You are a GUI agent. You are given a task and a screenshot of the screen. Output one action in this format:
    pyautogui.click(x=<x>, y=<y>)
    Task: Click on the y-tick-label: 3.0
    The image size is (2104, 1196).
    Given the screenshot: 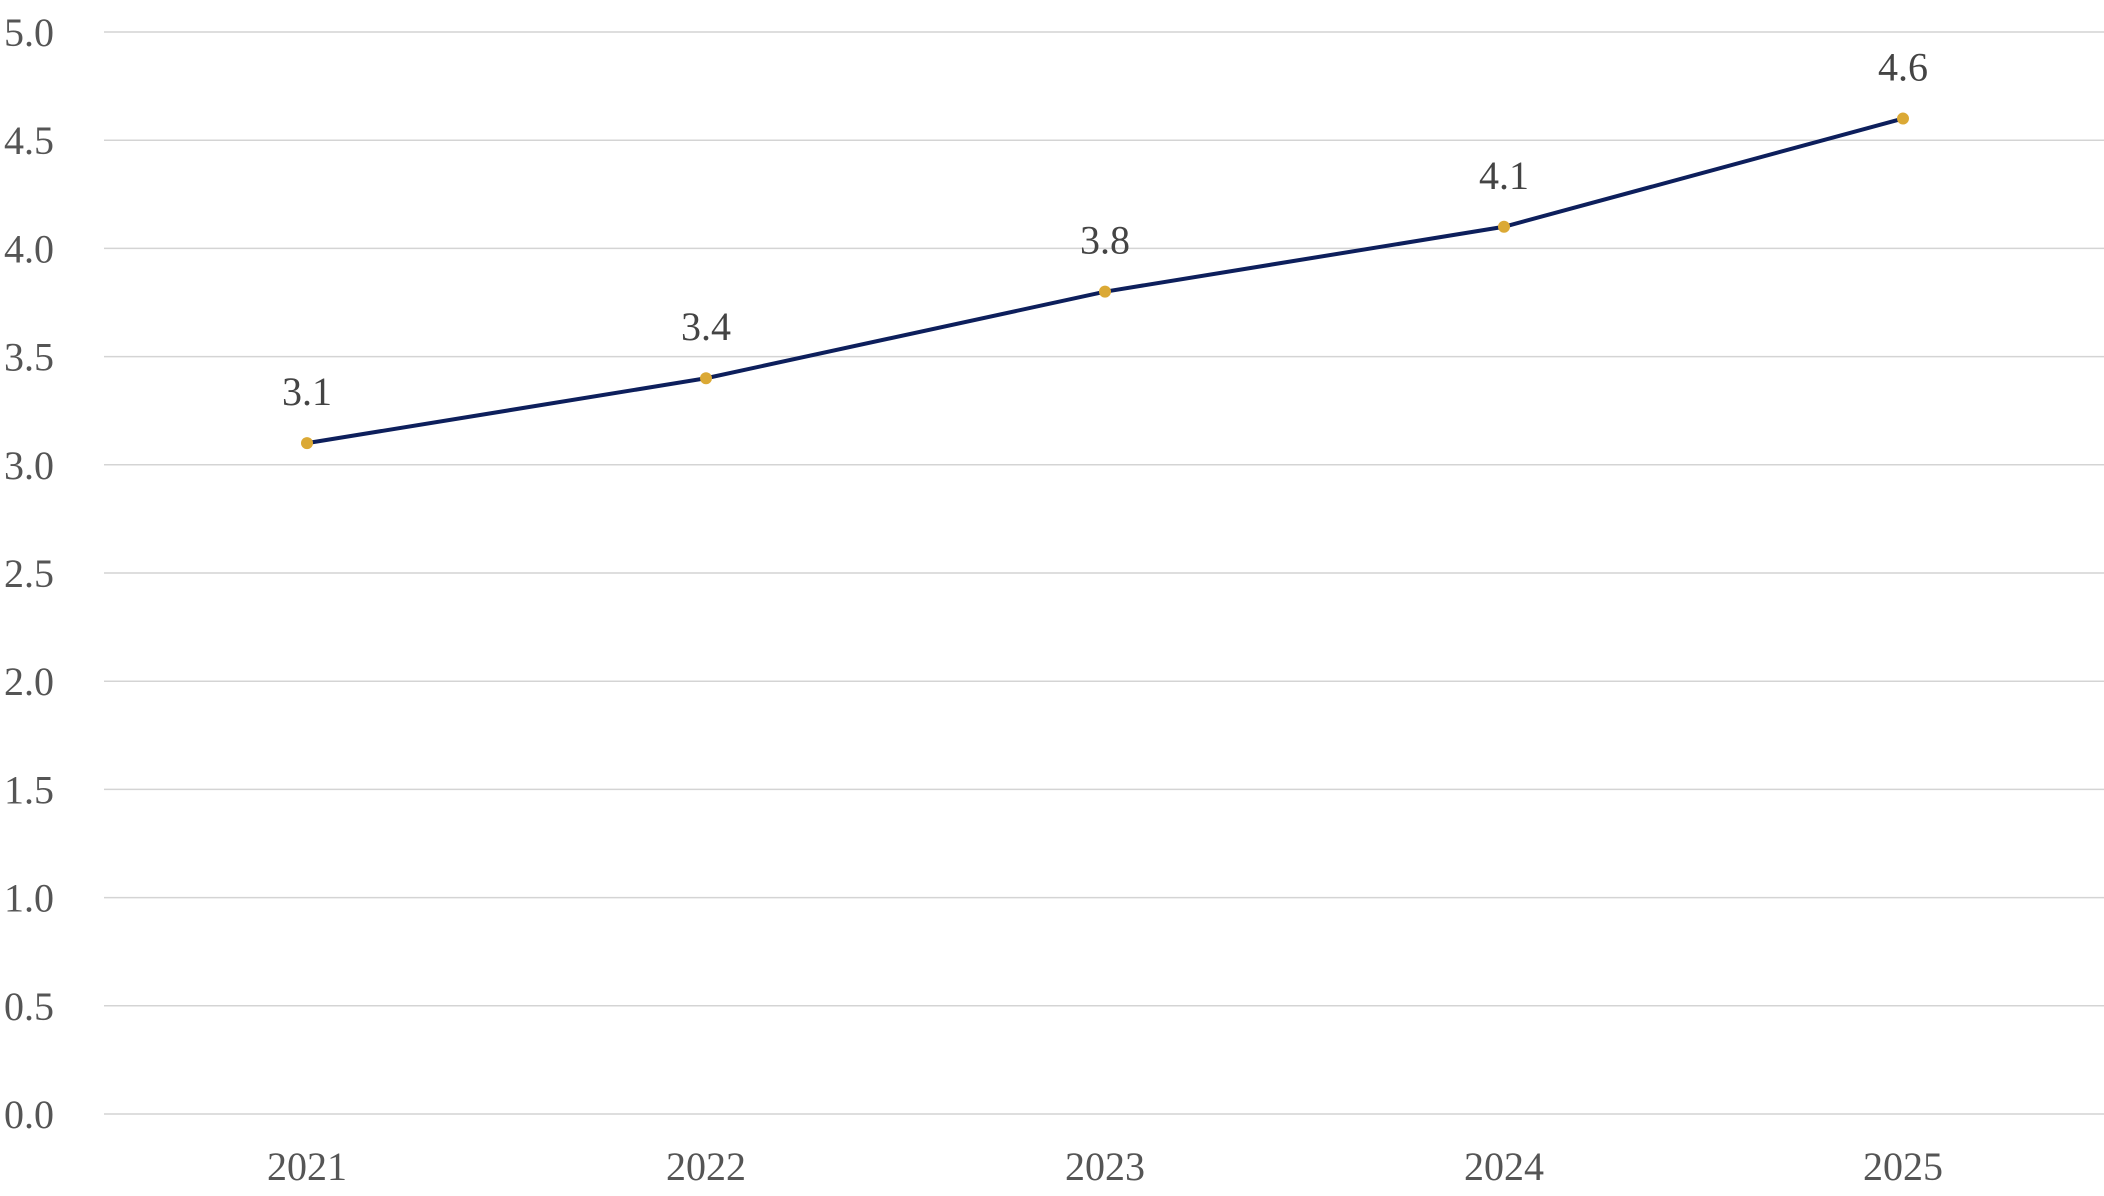 What is the action you would take?
    pyautogui.click(x=29, y=465)
    